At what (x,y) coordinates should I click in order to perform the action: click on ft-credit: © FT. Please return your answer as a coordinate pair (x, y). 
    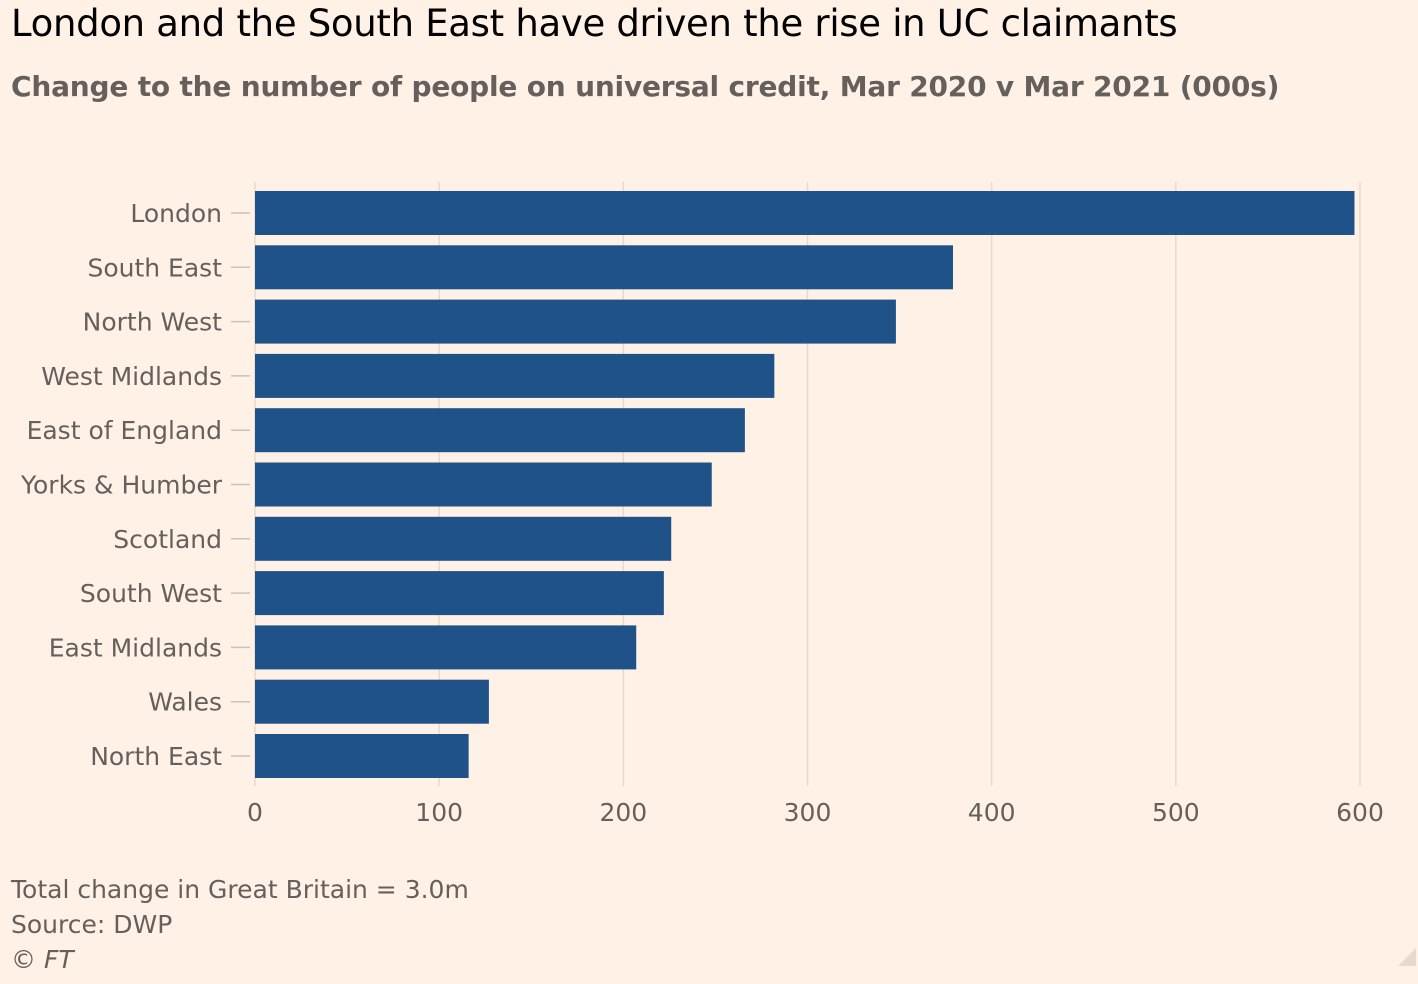
    Looking at the image, I should click on (42, 959).